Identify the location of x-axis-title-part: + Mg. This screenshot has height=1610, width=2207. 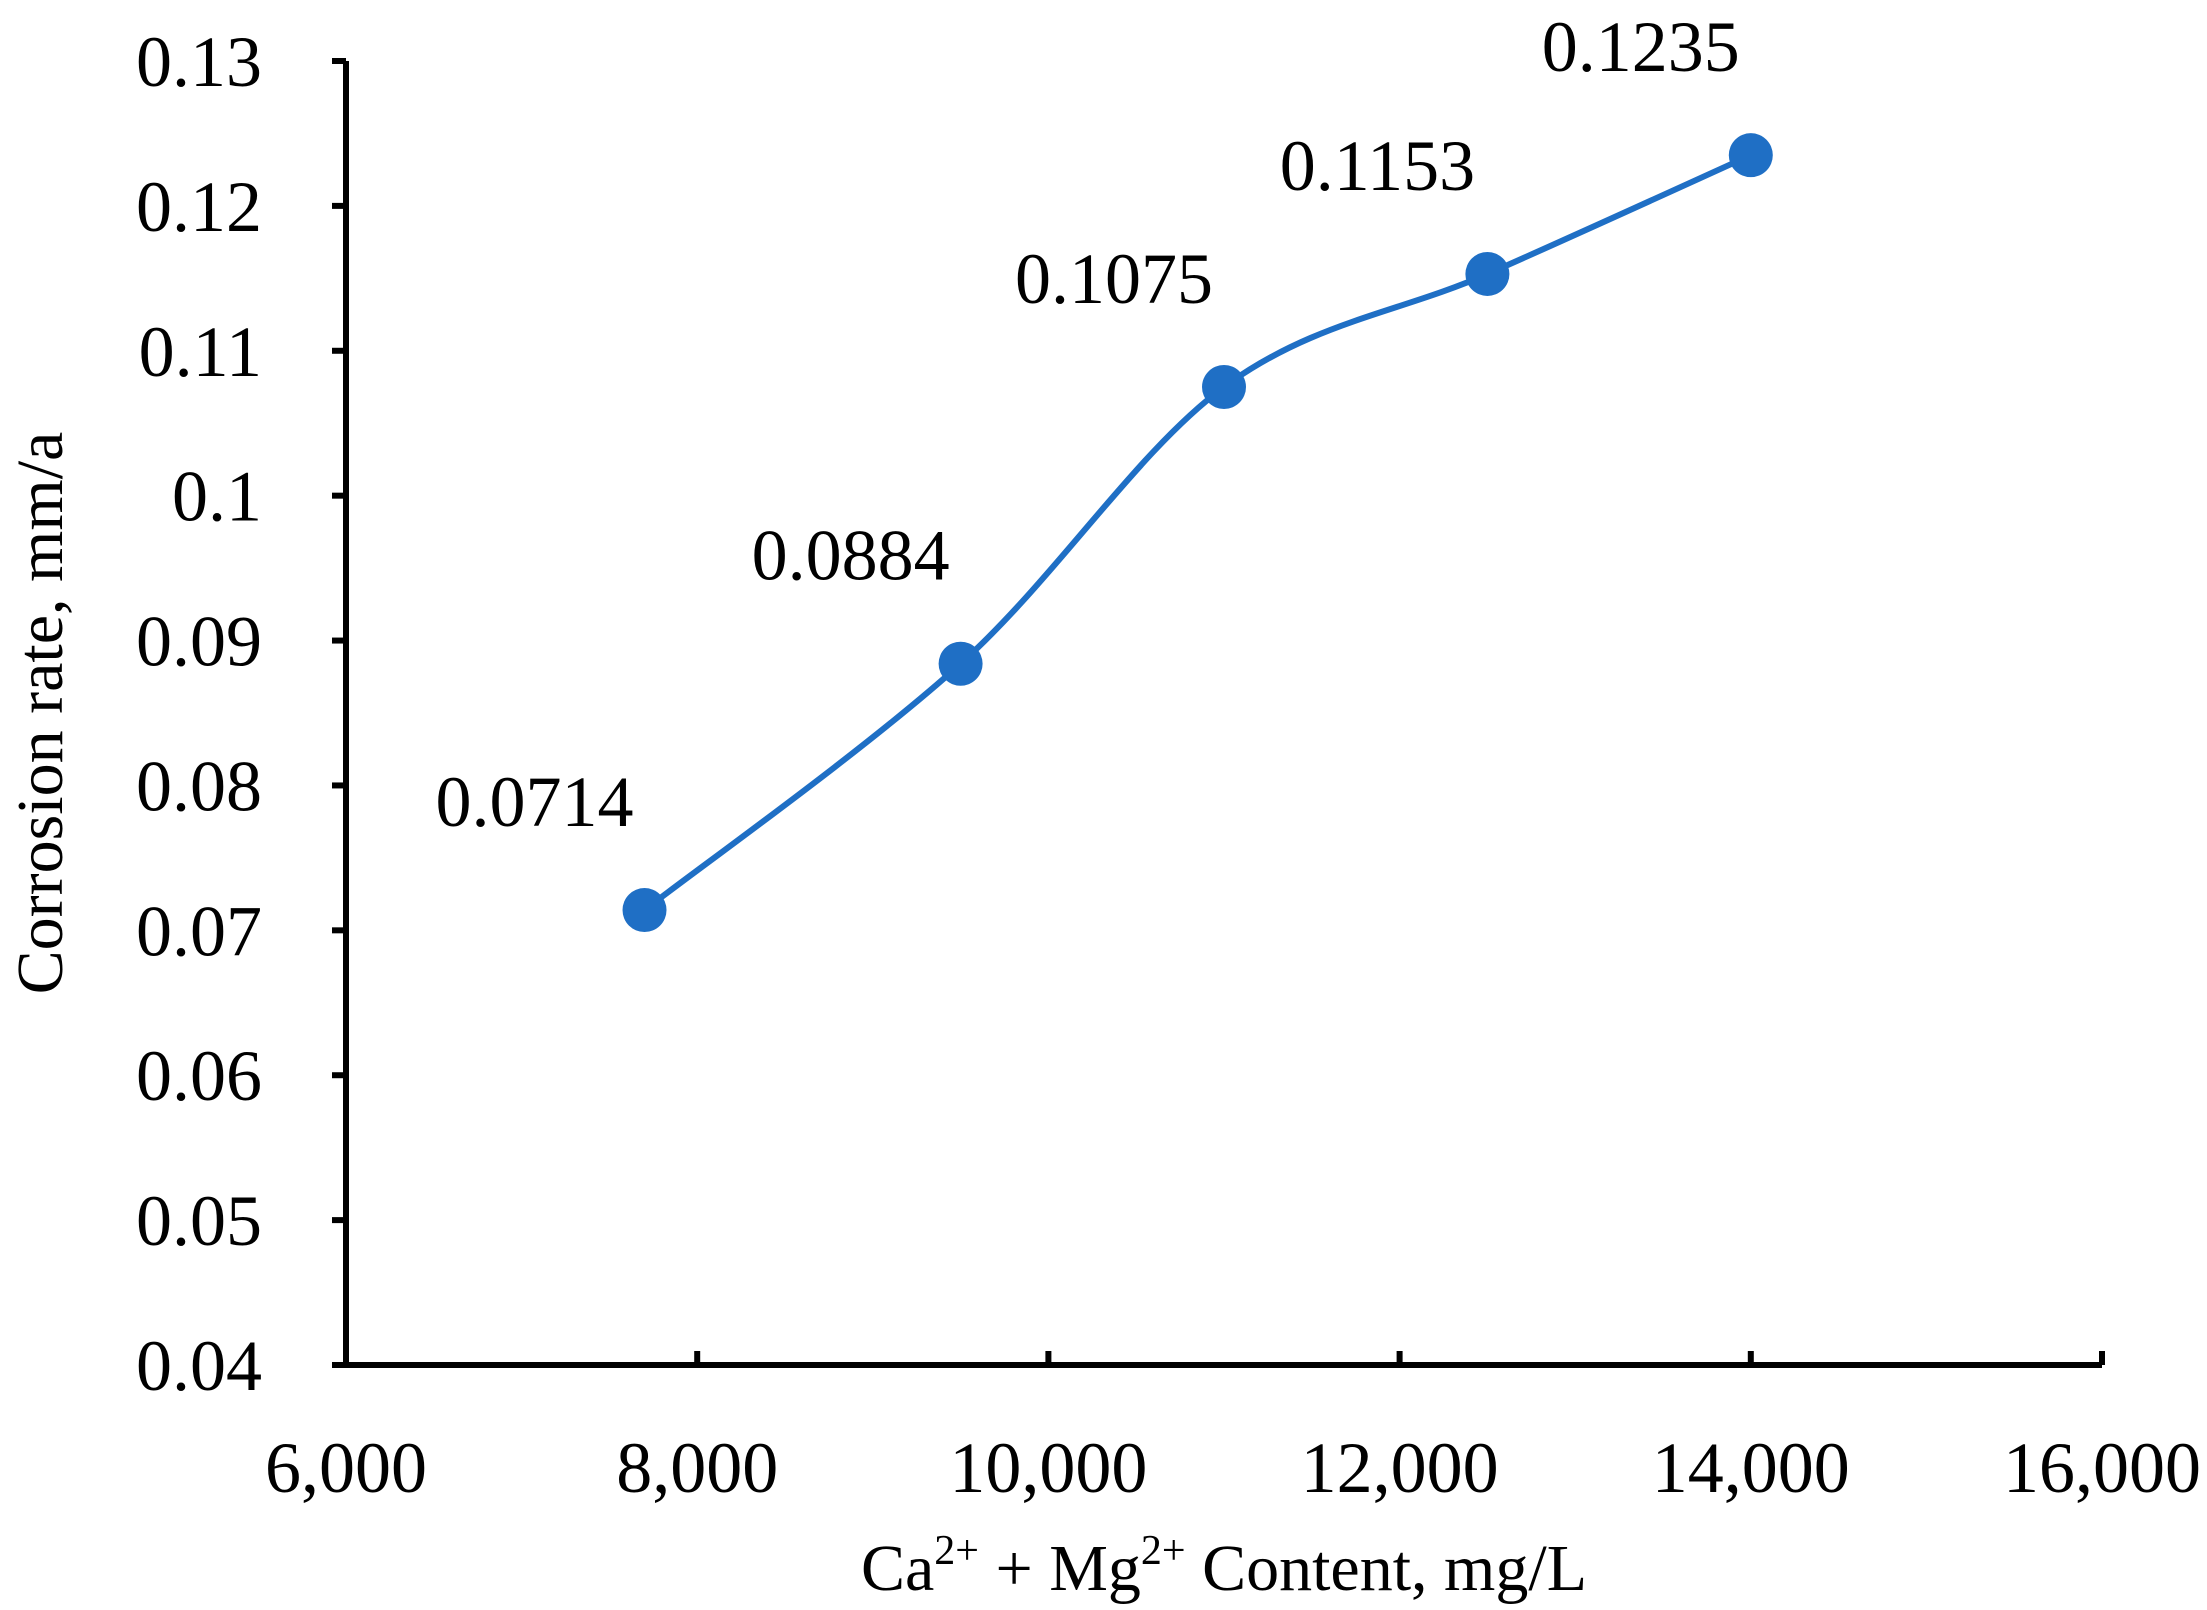
(1060, 1568).